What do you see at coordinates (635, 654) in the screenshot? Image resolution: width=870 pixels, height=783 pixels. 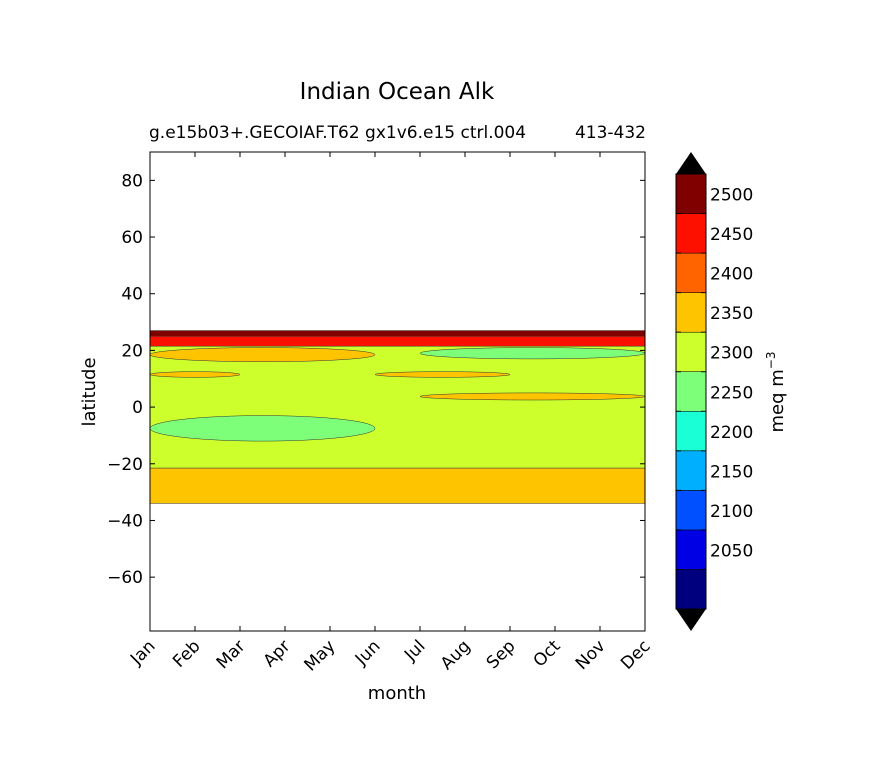 I see `x-tick-label: Dec` at bounding box center [635, 654].